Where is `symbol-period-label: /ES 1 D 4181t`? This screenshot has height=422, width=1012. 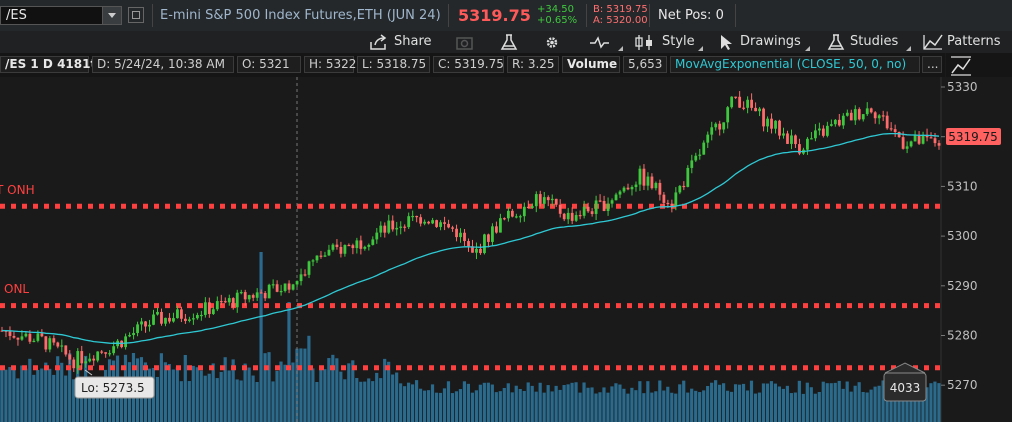
symbol-period-label: /ES 1 D 4181t is located at coordinates (48, 64).